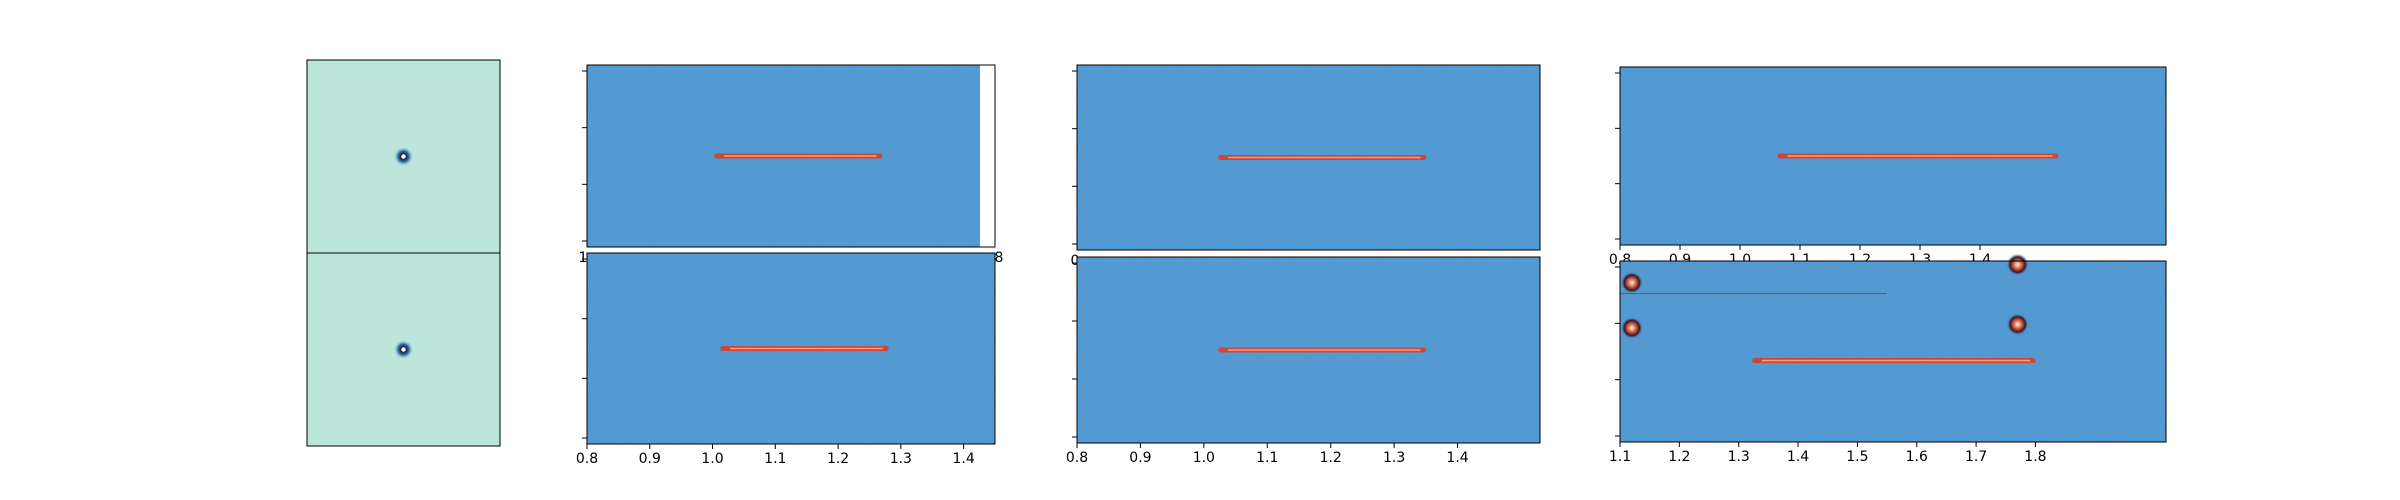 The image size is (2400, 500). I want to click on panel-psf-top, so click(403, 156).